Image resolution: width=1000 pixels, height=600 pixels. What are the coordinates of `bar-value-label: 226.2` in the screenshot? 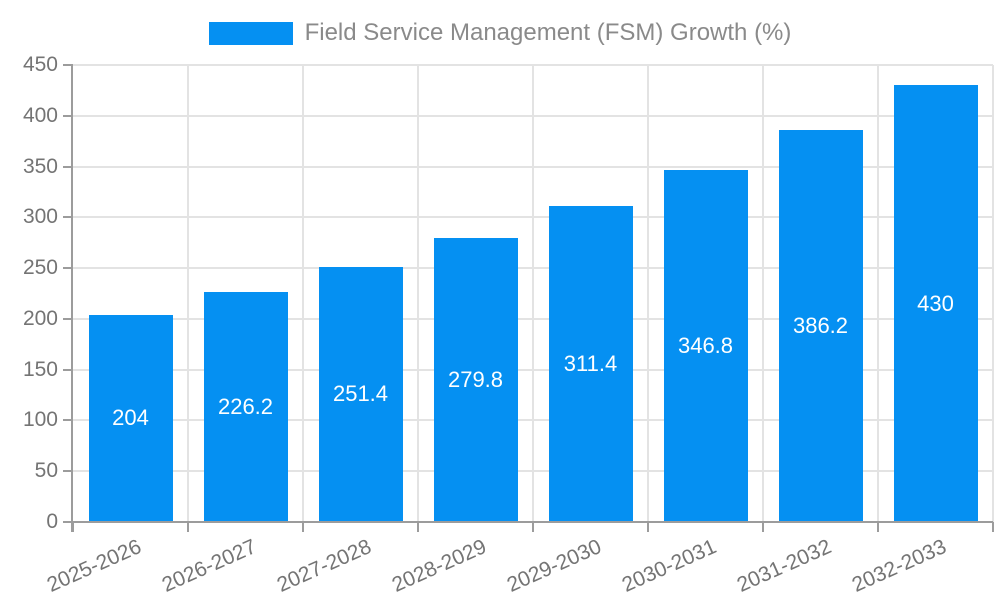 It's located at (245, 407).